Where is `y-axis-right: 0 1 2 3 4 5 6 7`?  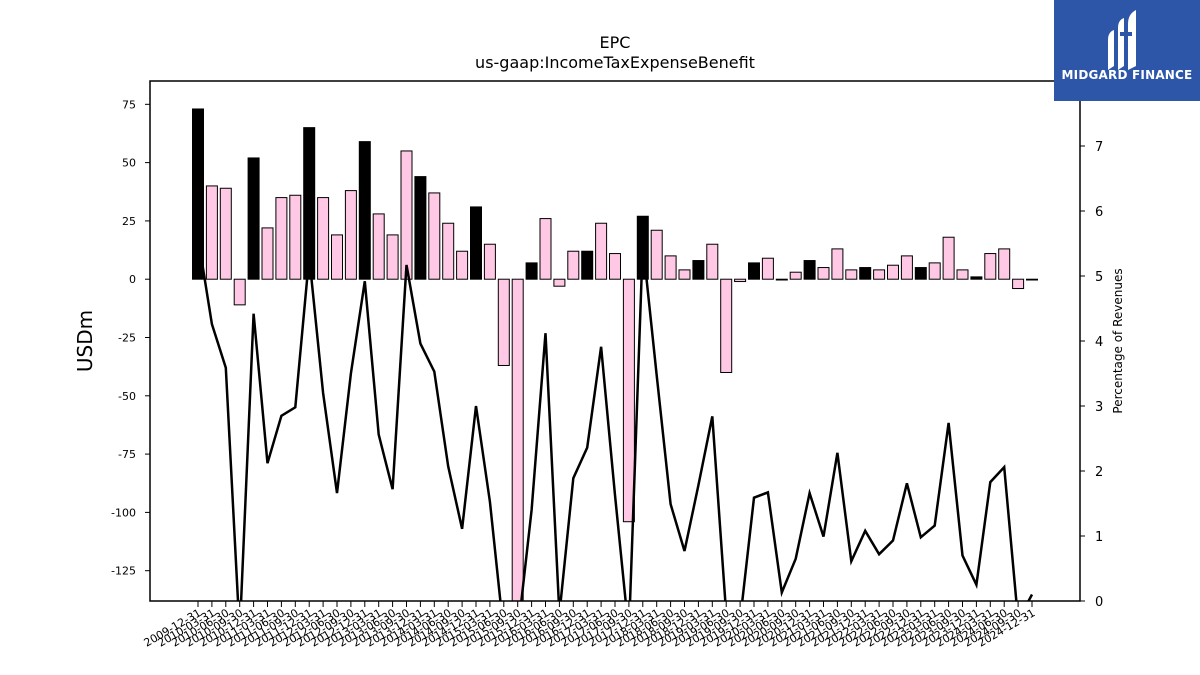 y-axis-right: 0 1 2 3 4 5 6 7 is located at coordinates (1091, 375).